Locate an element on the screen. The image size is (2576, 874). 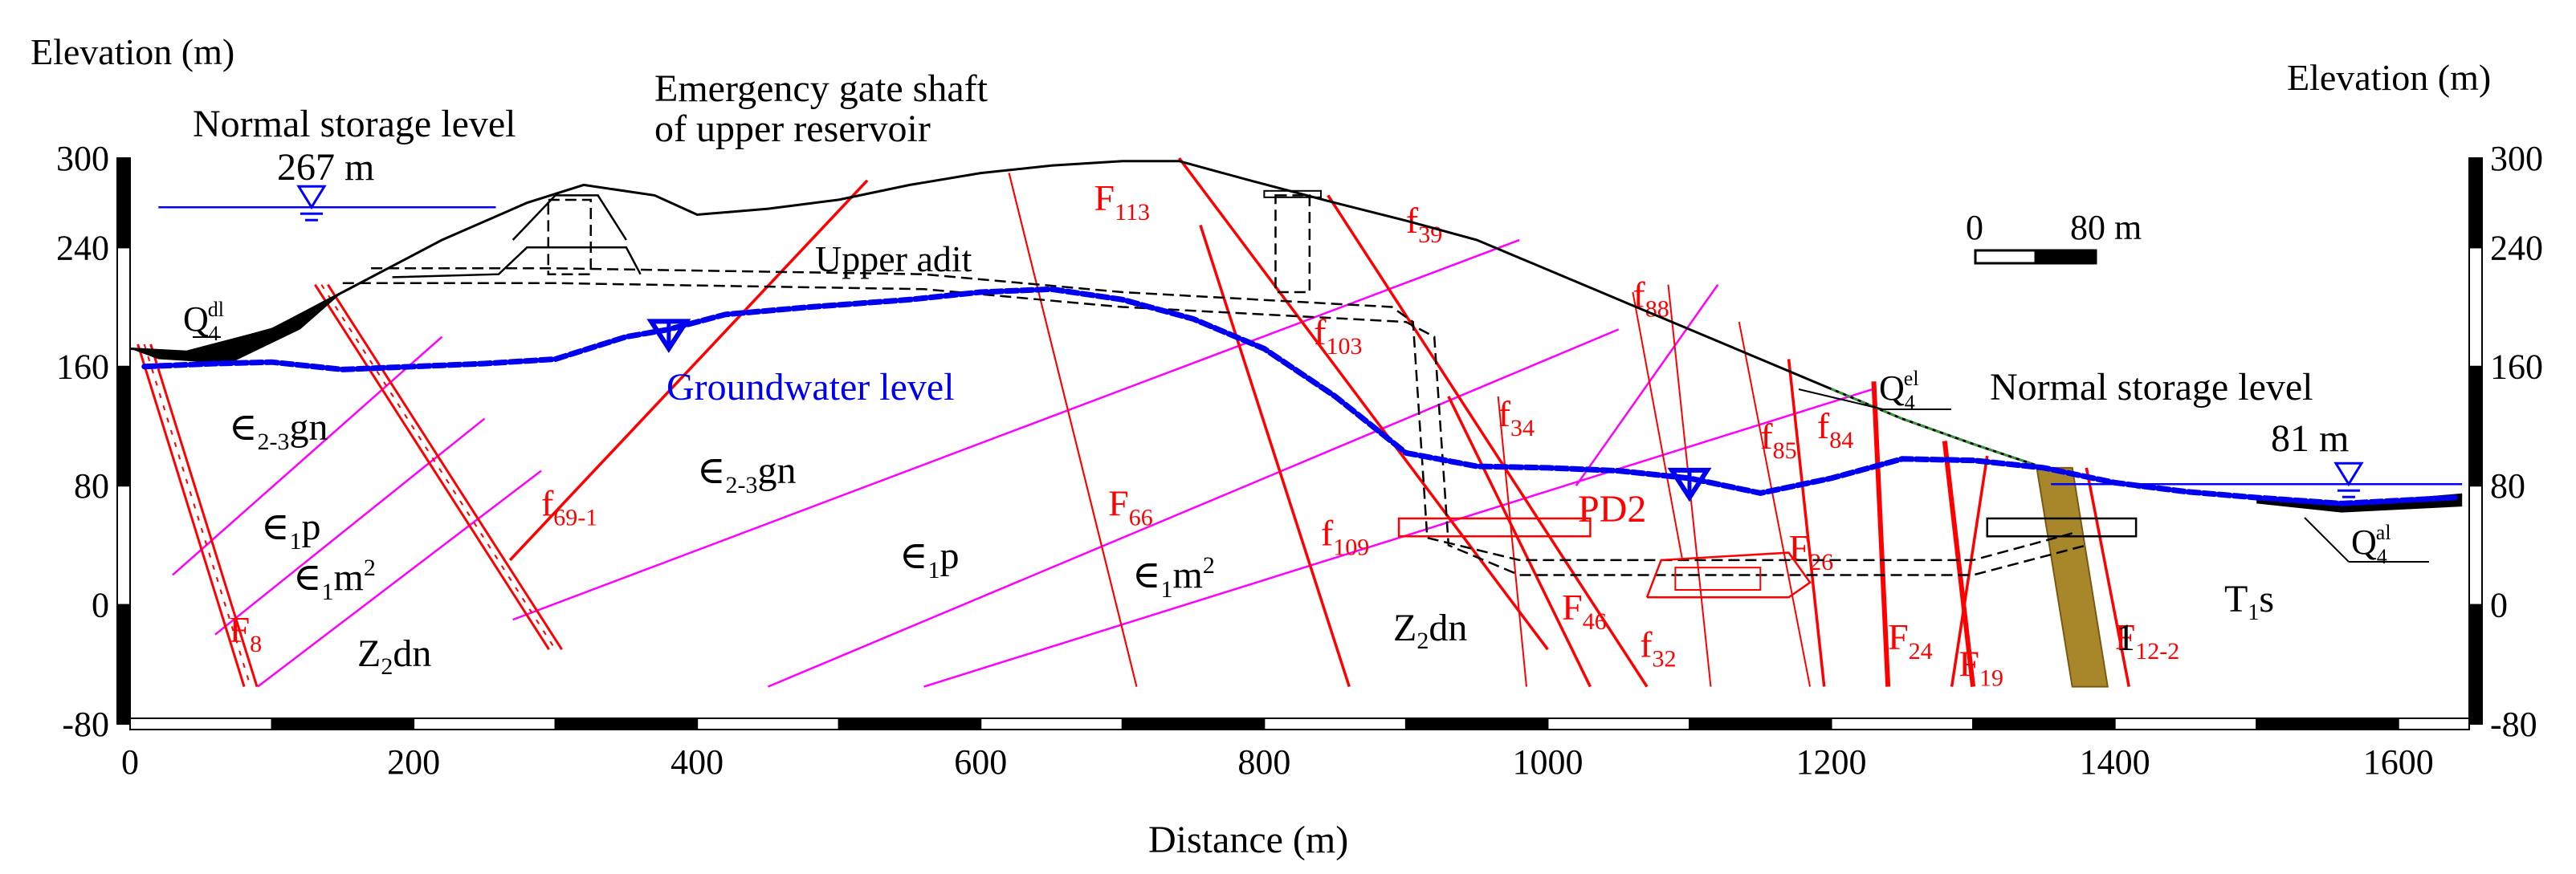
emergency-gate-roof is located at coordinates (569, 217).